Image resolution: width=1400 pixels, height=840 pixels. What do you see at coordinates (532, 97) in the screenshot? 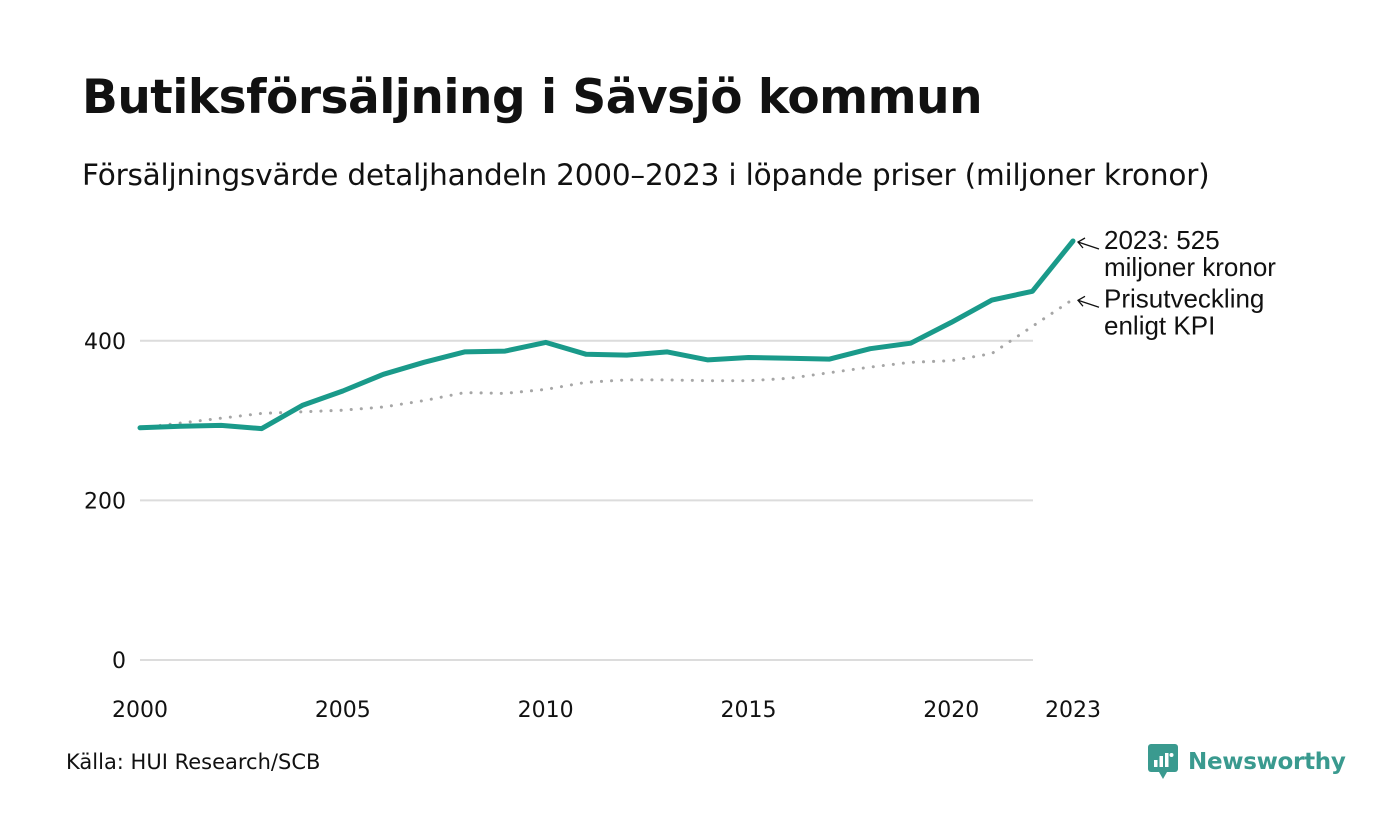
I see `chart-title: Butiksförsäljning i Sävsjö kommun` at bounding box center [532, 97].